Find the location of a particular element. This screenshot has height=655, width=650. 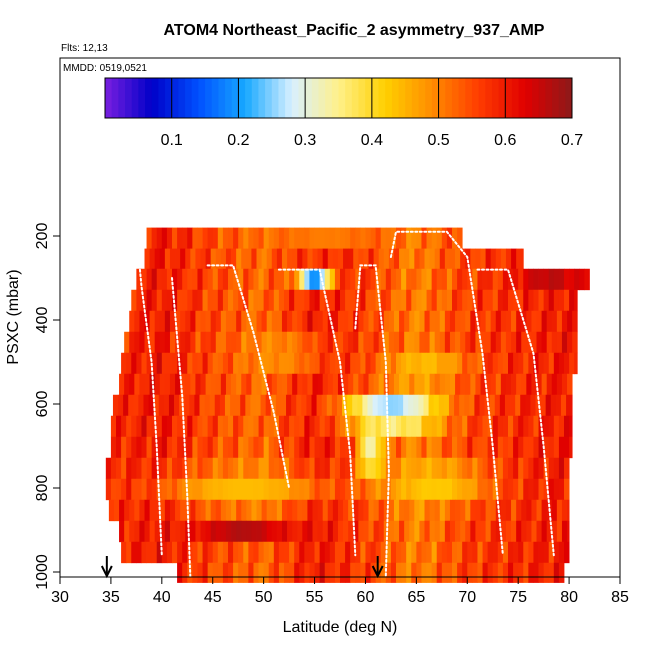

dates-label: MMDD: 0519,0521 is located at coordinates (105, 68).